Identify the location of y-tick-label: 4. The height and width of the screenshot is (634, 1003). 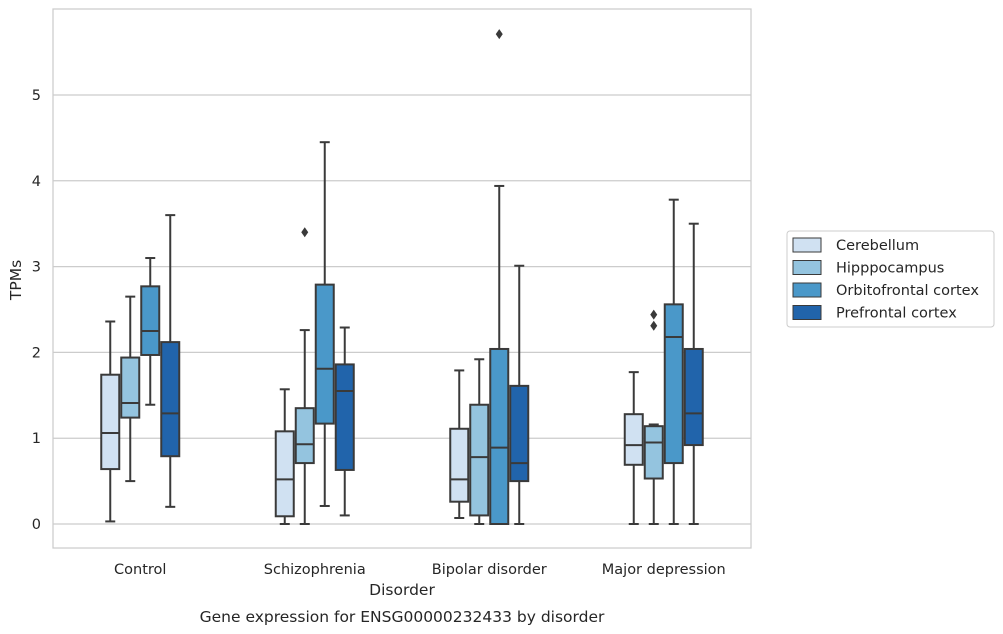
(36, 182).